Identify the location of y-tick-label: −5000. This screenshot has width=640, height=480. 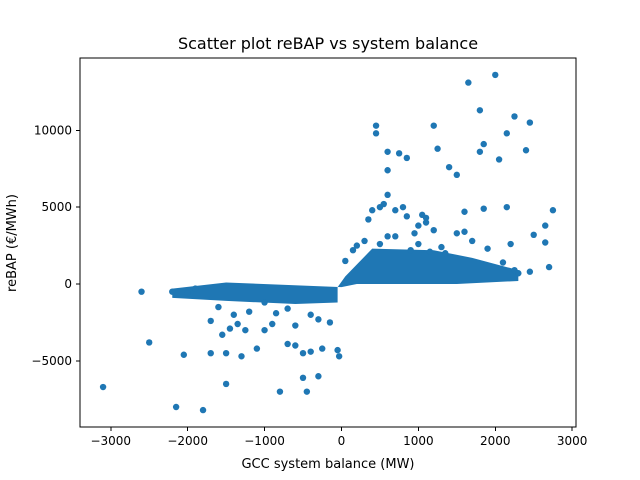
(51, 361).